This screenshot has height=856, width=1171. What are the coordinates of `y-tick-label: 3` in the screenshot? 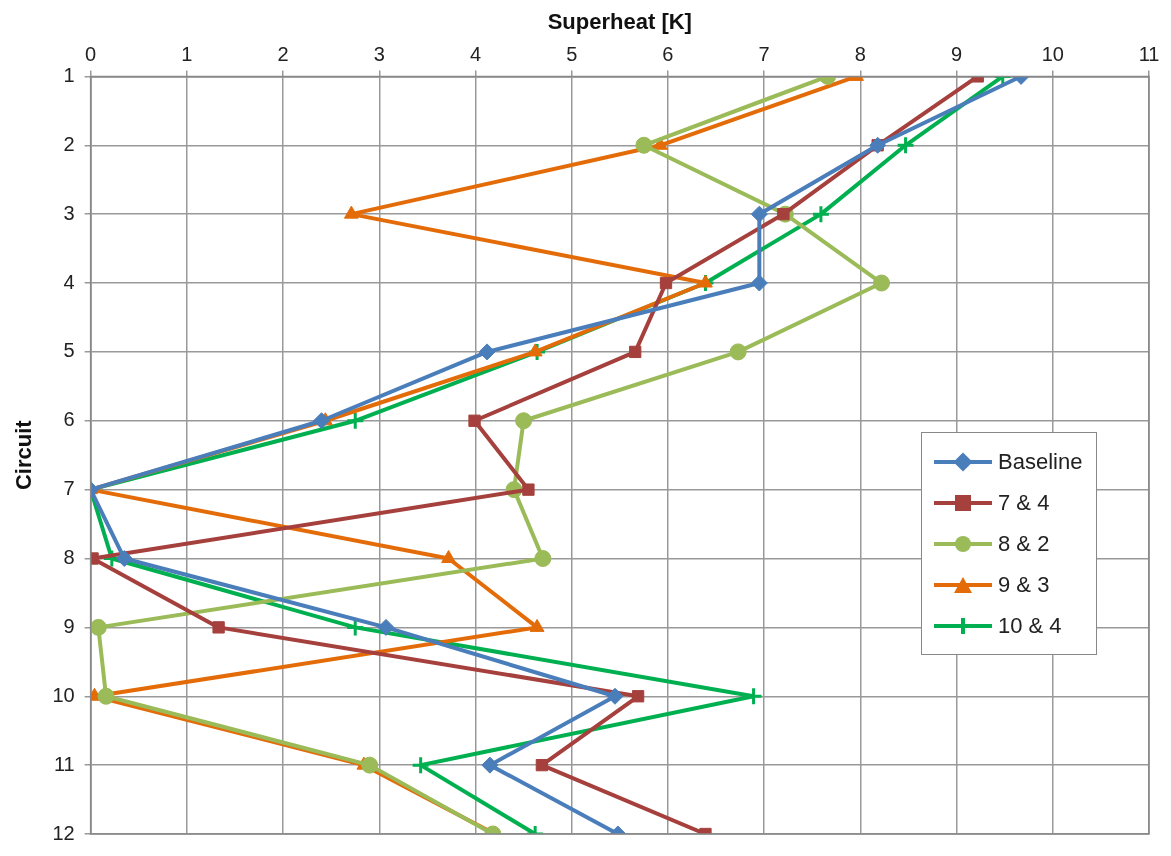 It's located at (69, 212).